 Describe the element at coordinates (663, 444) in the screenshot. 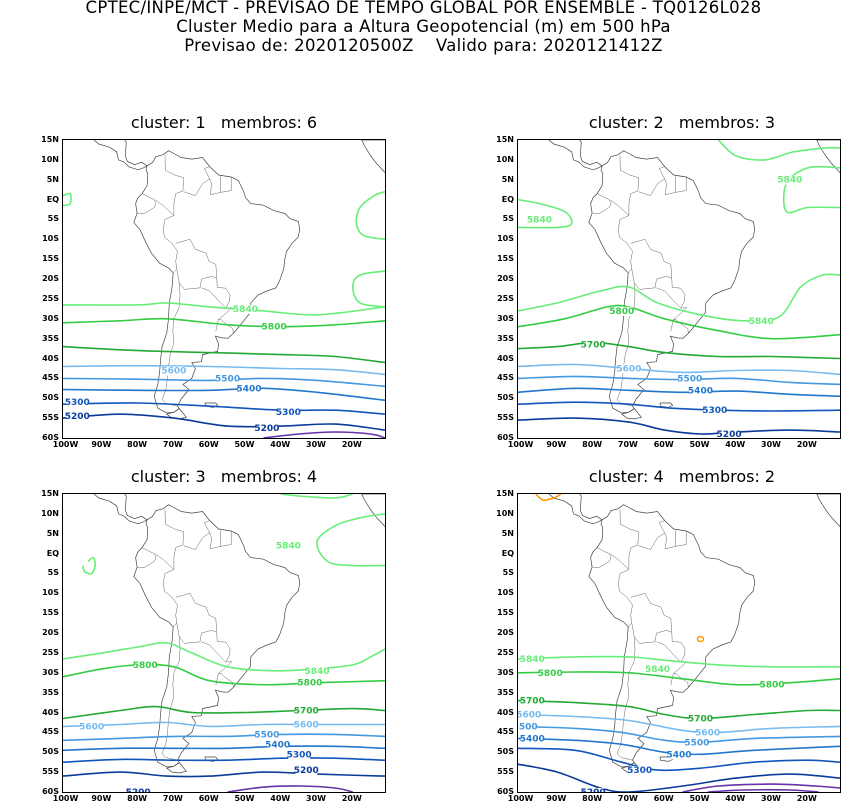

I see `lon-tick-label: 60W` at that location.